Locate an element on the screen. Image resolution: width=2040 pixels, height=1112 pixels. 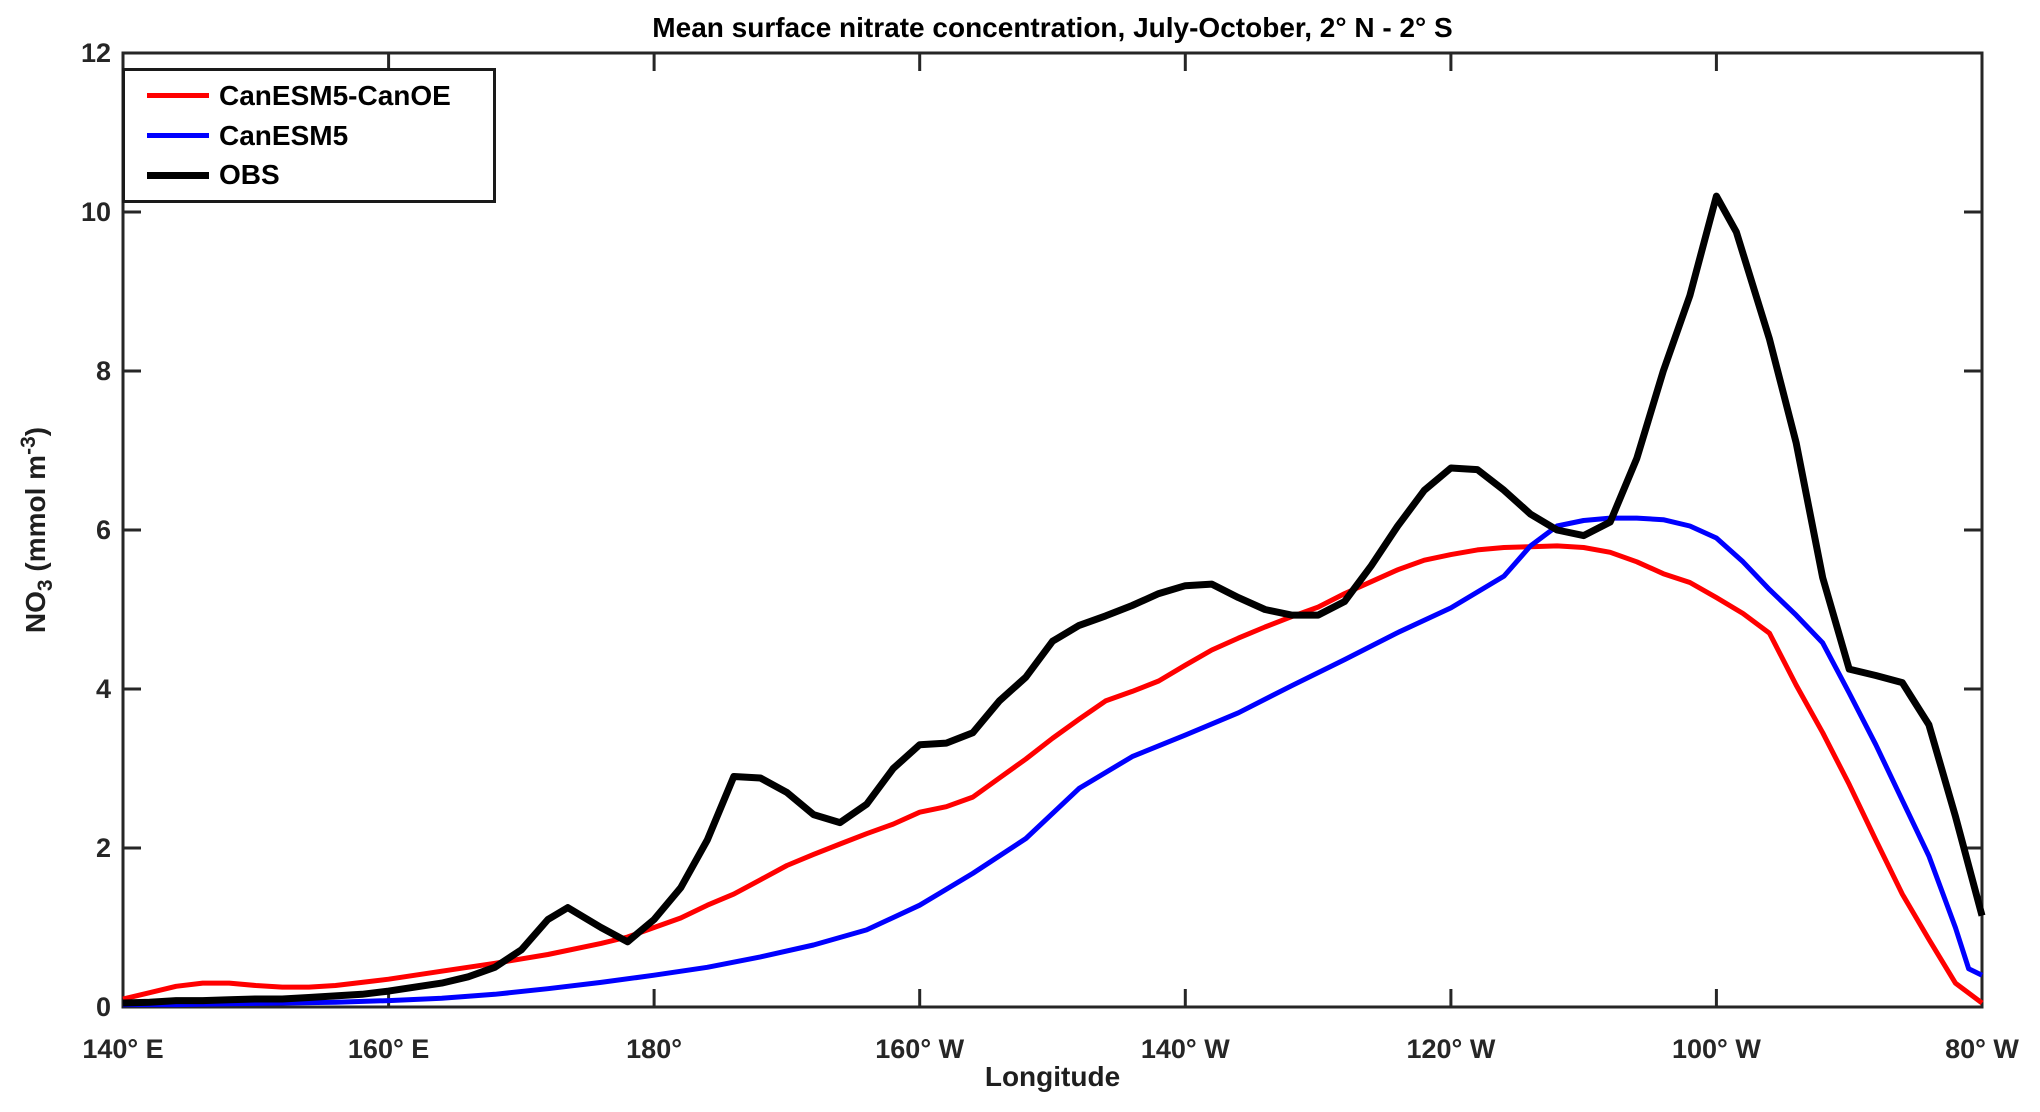
legend-item-obs: OBS is located at coordinates (320, 175).